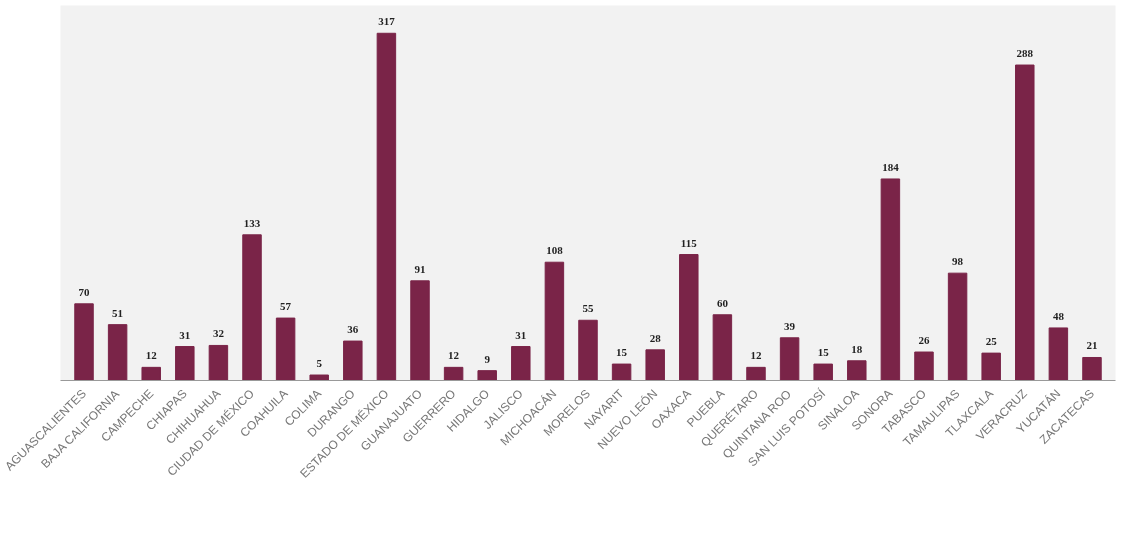  I want to click on data-label: 5, so click(319, 363).